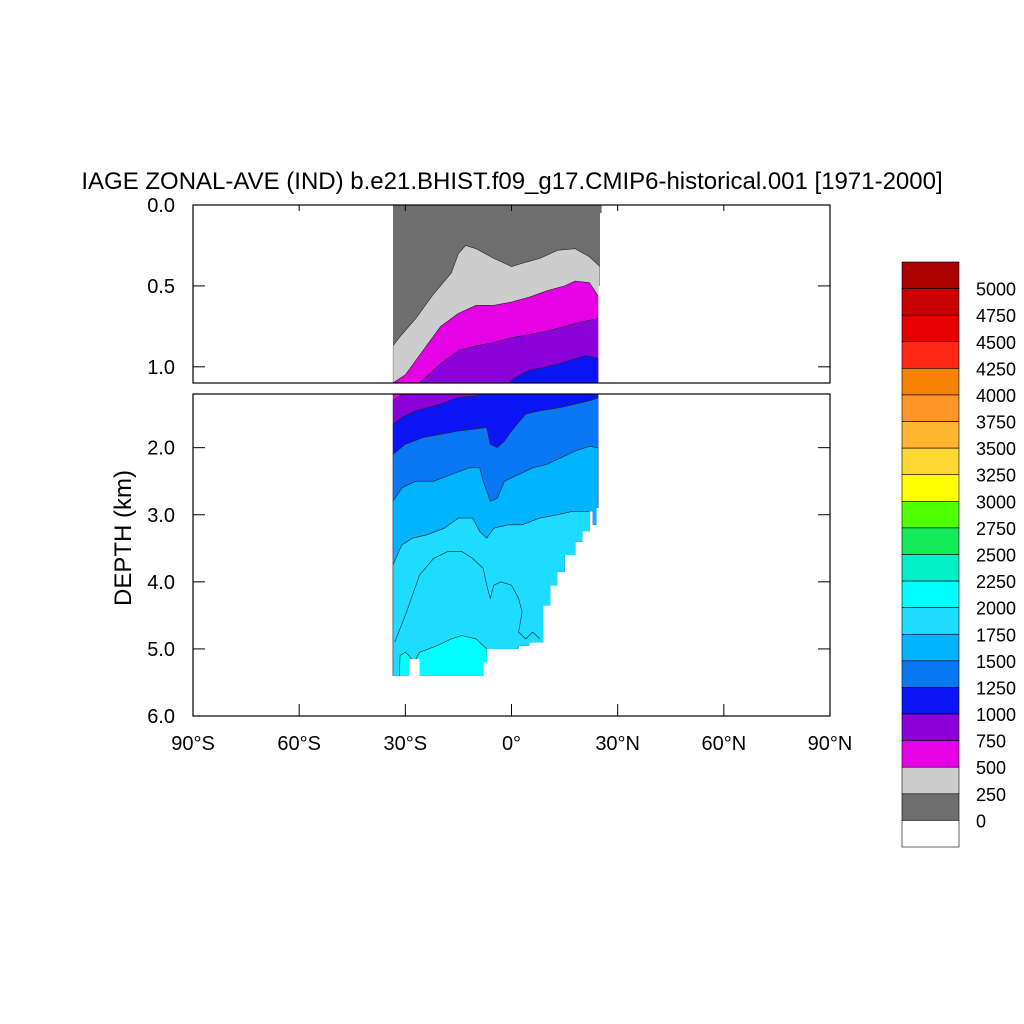  What do you see at coordinates (161, 583) in the screenshot?
I see `y-tick-label-5: 4.0` at bounding box center [161, 583].